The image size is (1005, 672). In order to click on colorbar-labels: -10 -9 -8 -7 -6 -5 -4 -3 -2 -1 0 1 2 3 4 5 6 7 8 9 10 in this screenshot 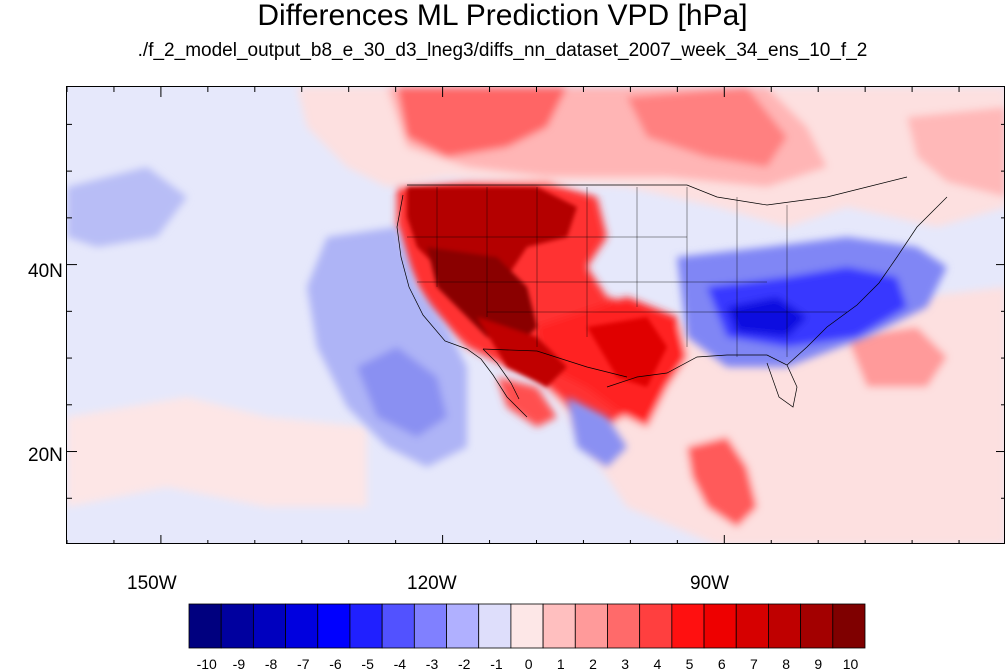, I will do `click(528, 664)`.